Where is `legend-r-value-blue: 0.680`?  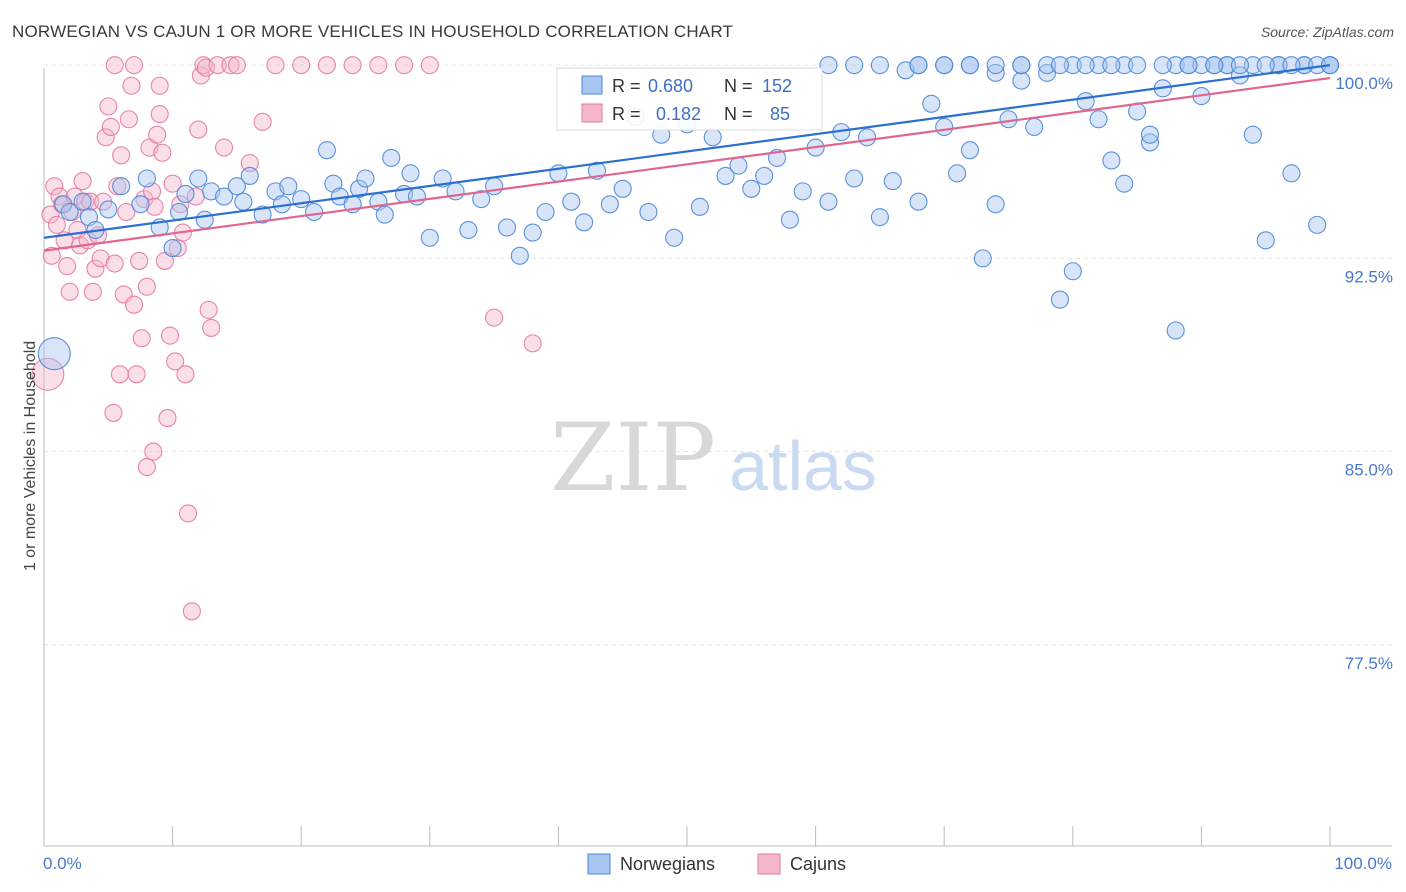
legend-r-value-blue: 0.680 is located at coordinates (670, 86).